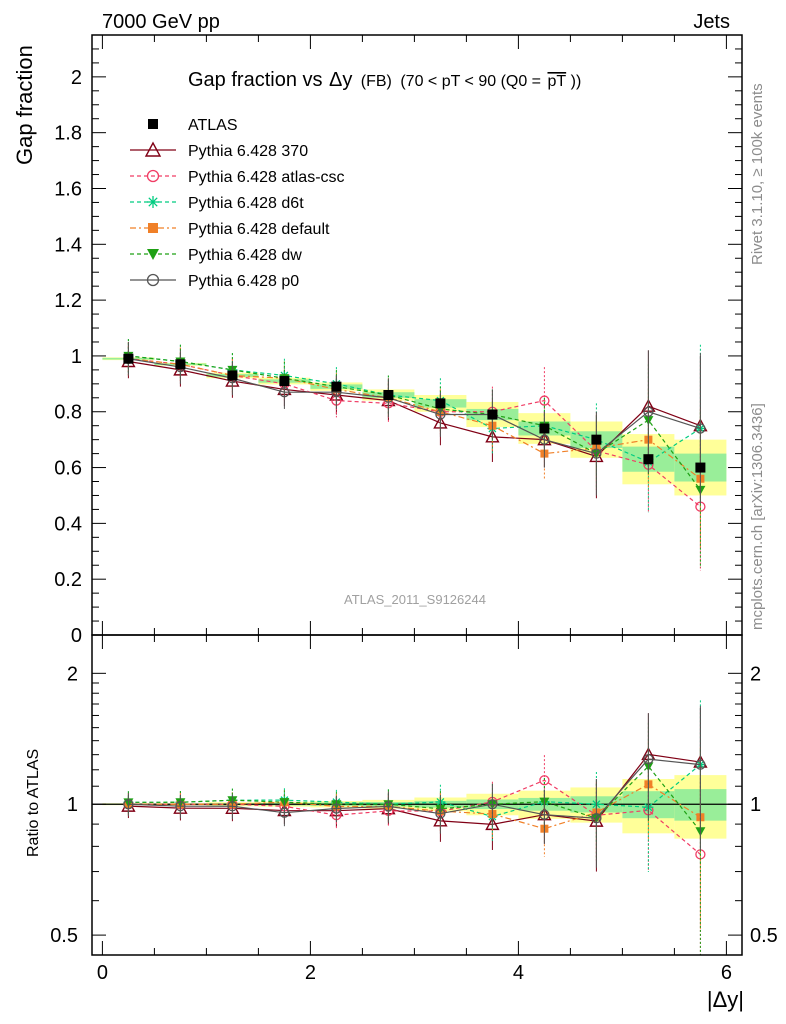 The image size is (786, 1024). Describe the element at coordinates (76, 78) in the screenshot. I see `y-tick-label: 2` at that location.